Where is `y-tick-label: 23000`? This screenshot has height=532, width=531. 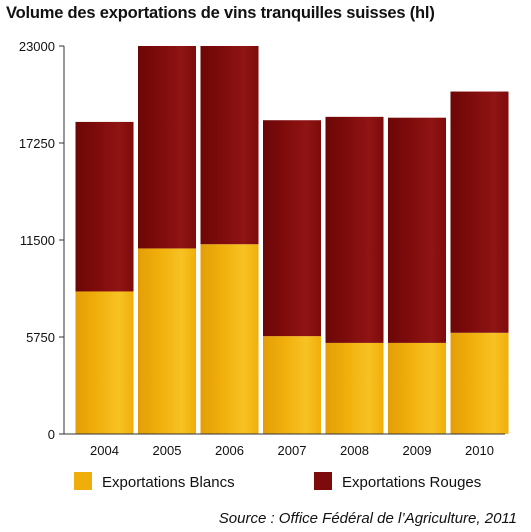 y-tick-label: 23000 is located at coordinates (37, 46).